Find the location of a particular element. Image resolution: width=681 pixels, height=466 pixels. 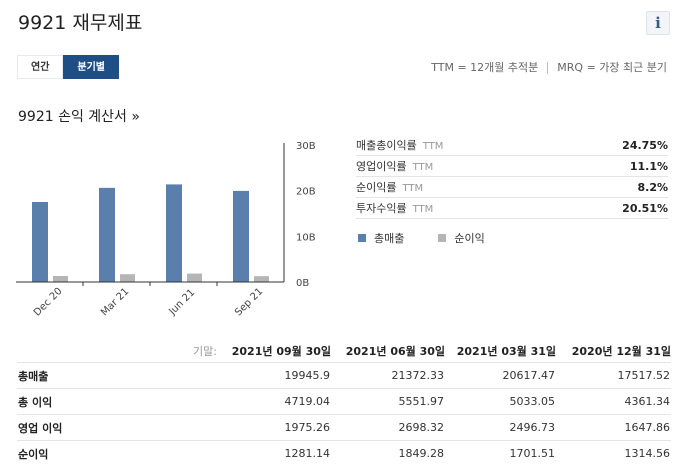

row-label: 총매출 is located at coordinates (117, 376).